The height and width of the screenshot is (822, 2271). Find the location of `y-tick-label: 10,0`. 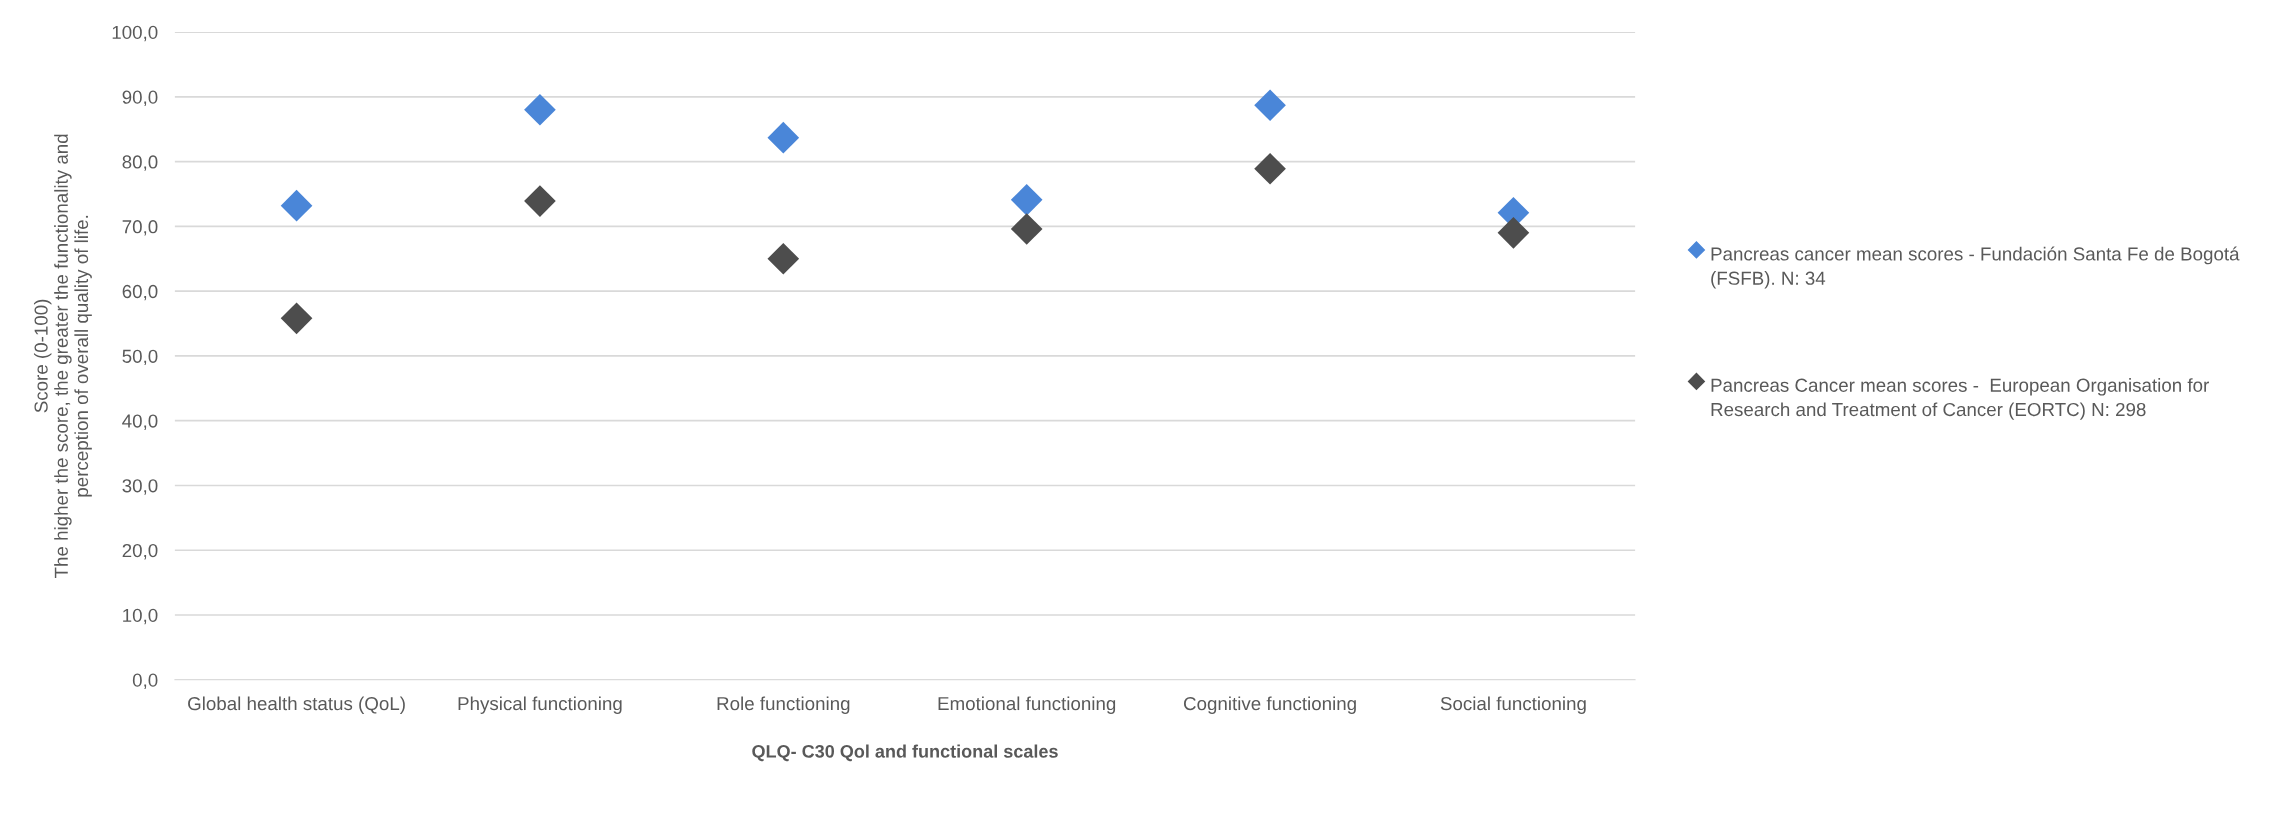

y-tick-label: 10,0 is located at coordinates (140, 616).